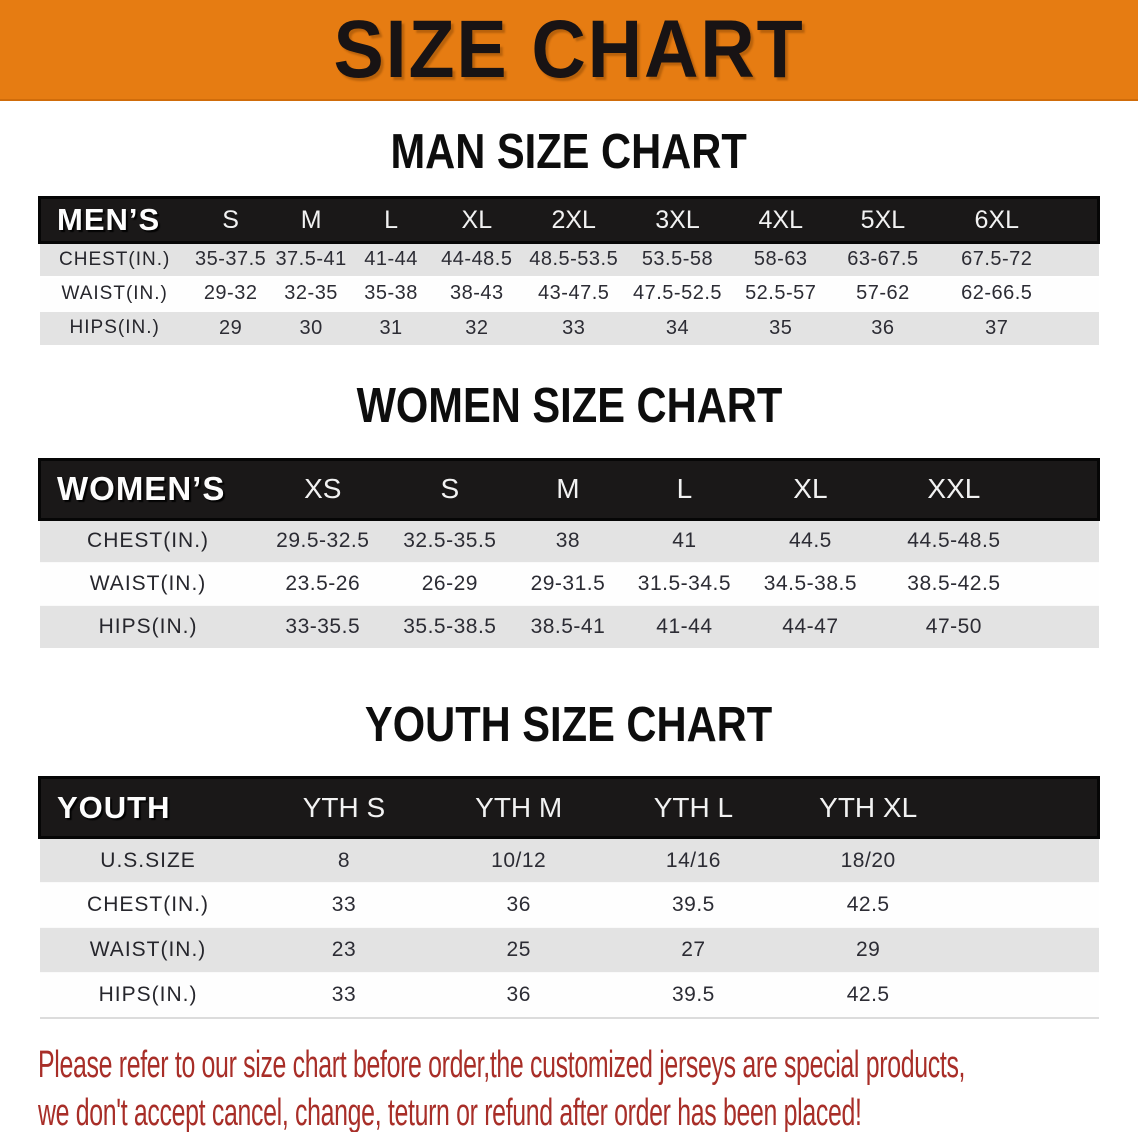 The image size is (1138, 1132). What do you see at coordinates (868, 860) in the screenshot?
I see `youth-ussize-xl: 18/20` at bounding box center [868, 860].